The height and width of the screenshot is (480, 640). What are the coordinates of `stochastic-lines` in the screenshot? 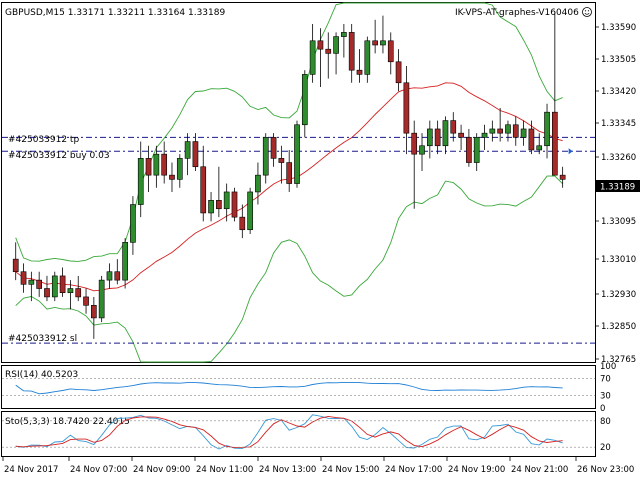 It's located at (298, 432).